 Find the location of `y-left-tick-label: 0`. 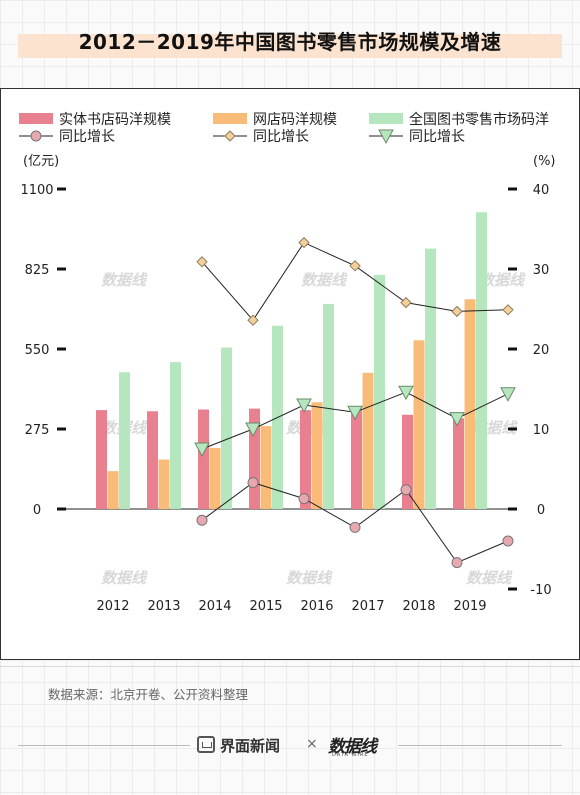

y-left-tick-label: 0 is located at coordinates (37, 510).